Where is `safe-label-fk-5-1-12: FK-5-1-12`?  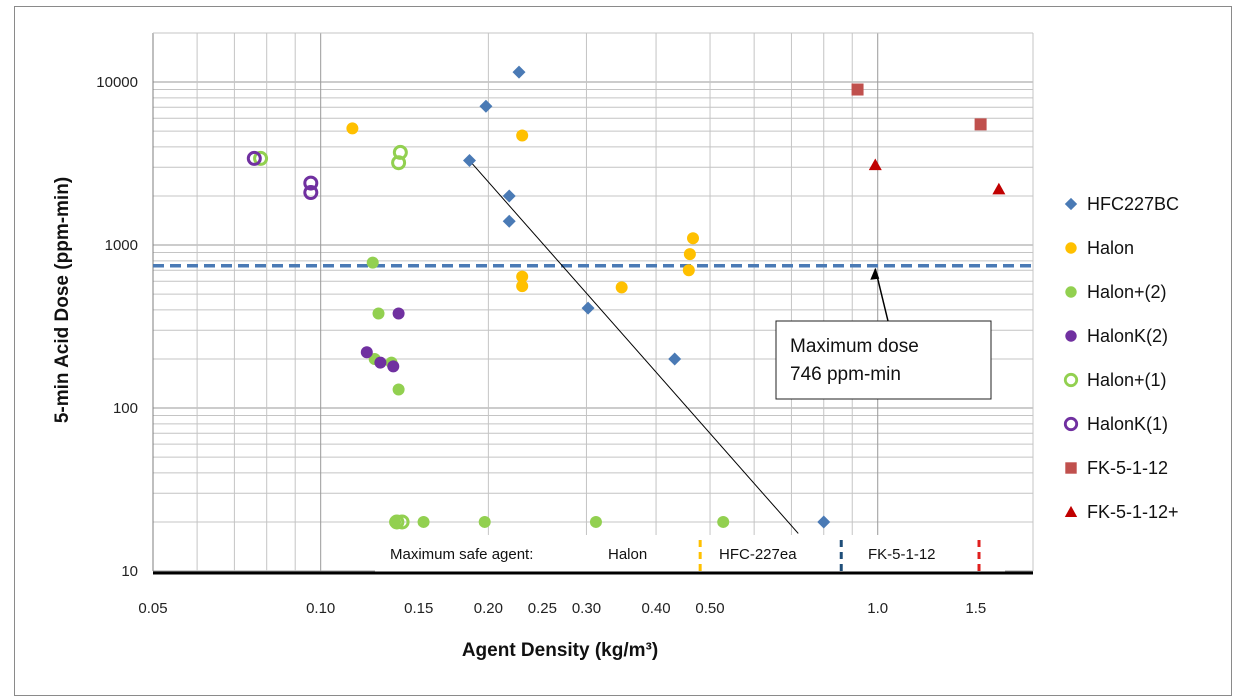 safe-label-fk-5-1-12: FK-5-1-12 is located at coordinates (902, 554).